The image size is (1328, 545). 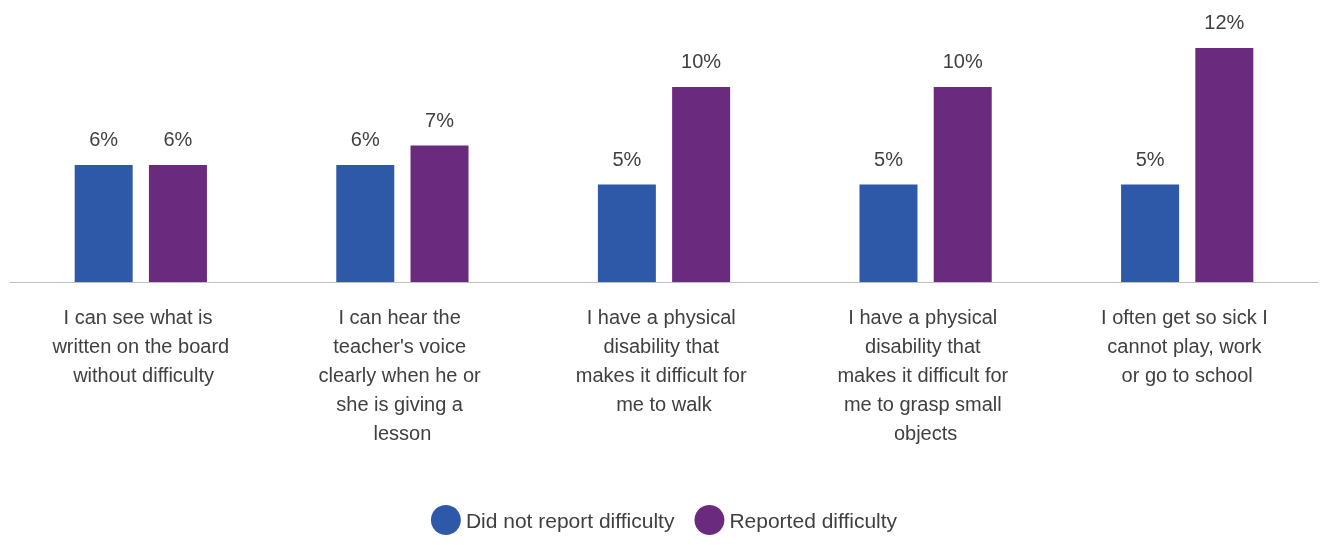 What do you see at coordinates (402, 374) in the screenshot?
I see `x-tick-label: I can hear the teacher's voice clearly when he or she is giving a lesson` at bounding box center [402, 374].